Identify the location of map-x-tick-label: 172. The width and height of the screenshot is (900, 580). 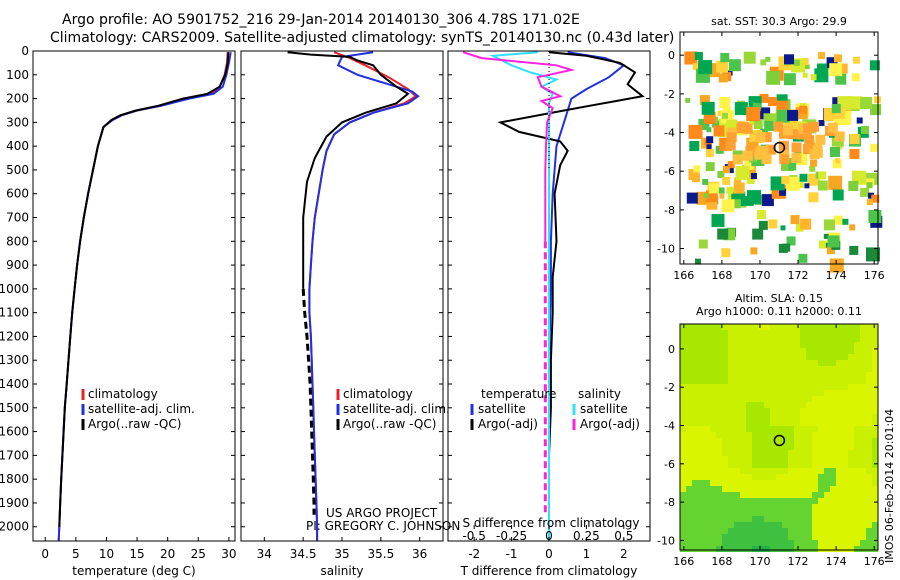
(798, 561).